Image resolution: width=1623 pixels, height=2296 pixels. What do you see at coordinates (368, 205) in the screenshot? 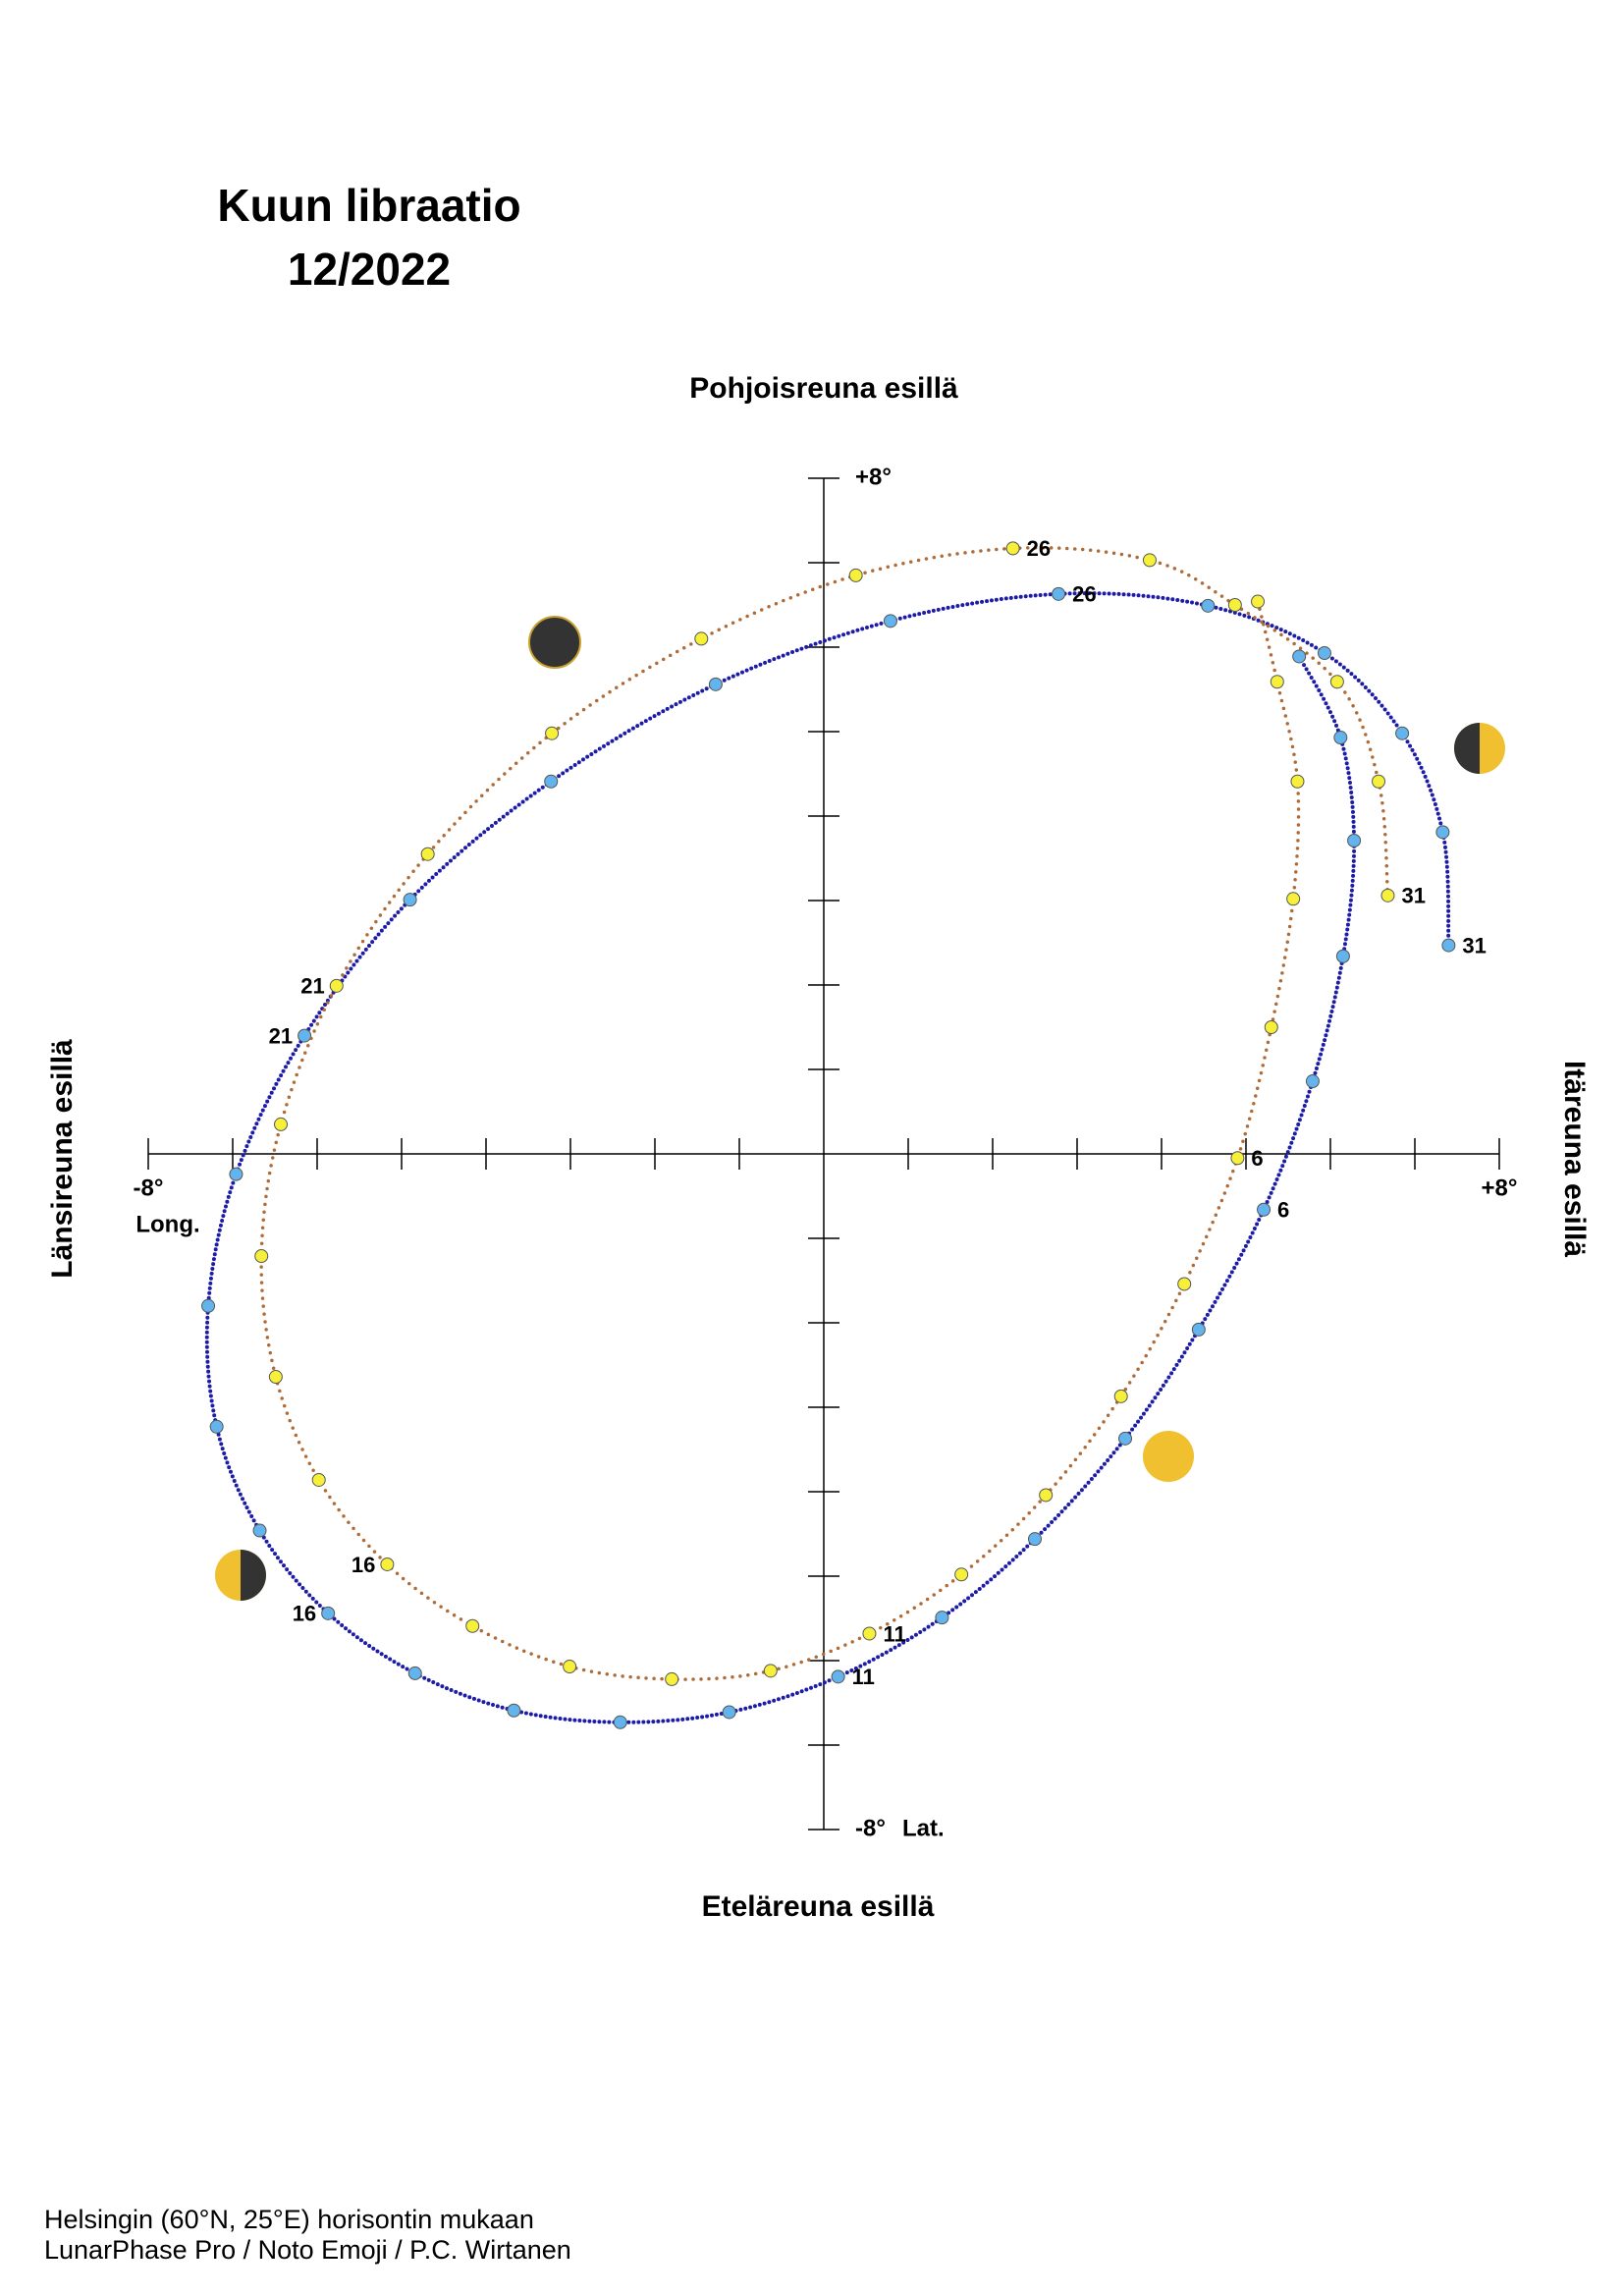
I see `chart-title: Kuun libraatio` at bounding box center [368, 205].